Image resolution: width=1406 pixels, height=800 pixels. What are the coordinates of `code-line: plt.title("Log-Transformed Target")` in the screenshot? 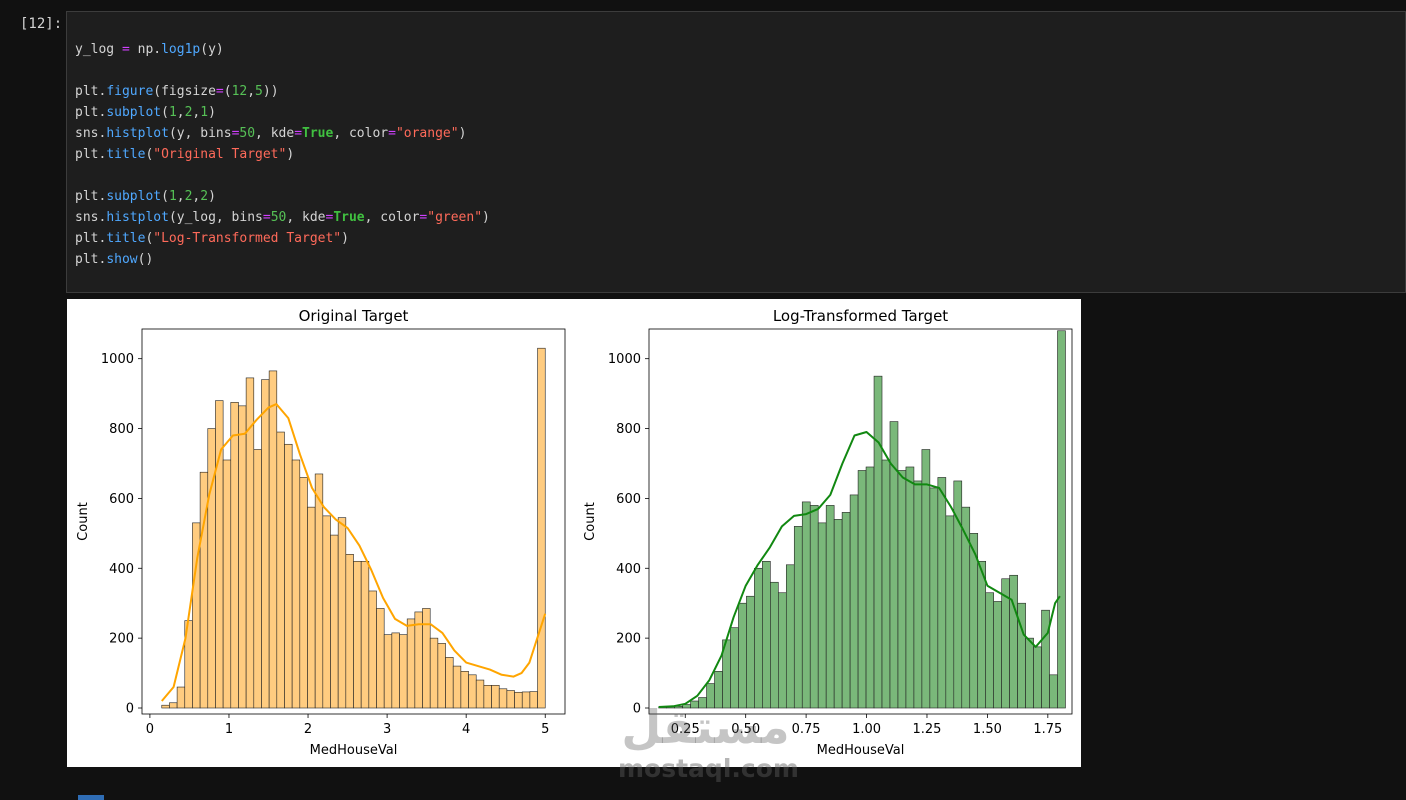 It's located at (282, 238).